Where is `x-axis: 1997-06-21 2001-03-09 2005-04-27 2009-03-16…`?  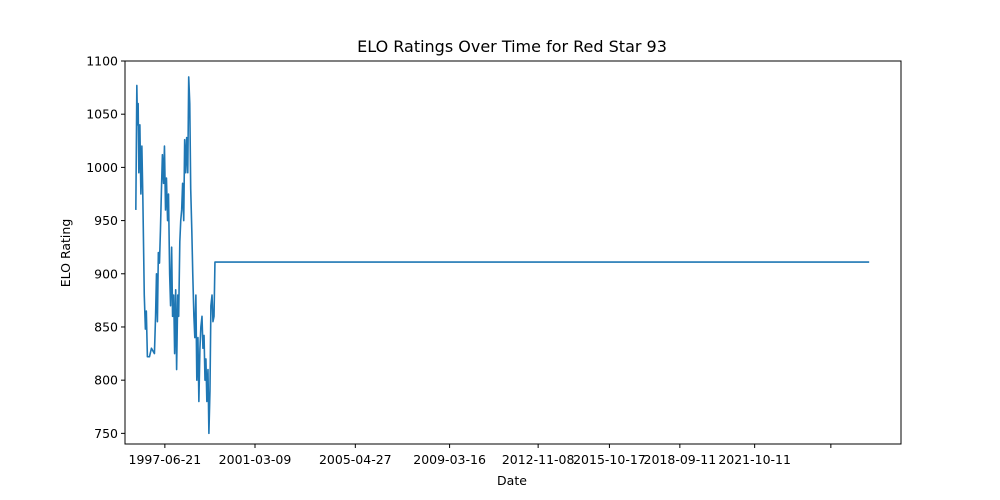
x-axis: 1997-06-21 2001-03-09 2005-04-27 2009-03-16… is located at coordinates (480, 455).